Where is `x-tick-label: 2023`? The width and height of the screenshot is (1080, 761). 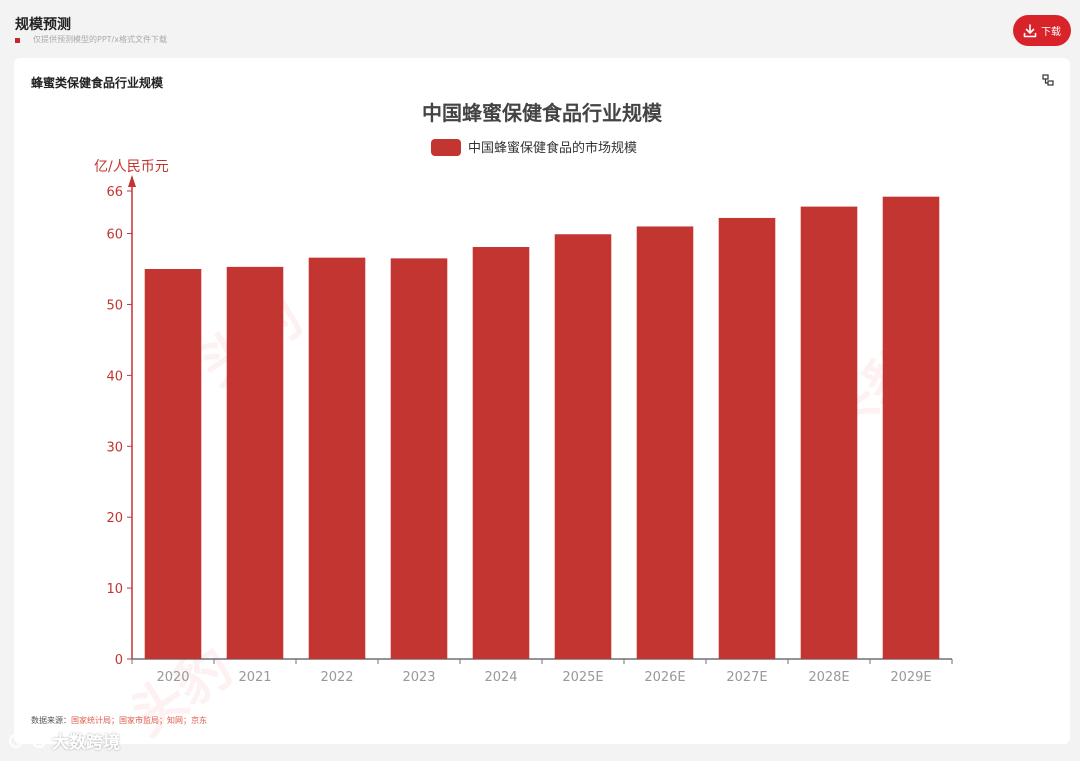 x-tick-label: 2023 is located at coordinates (418, 677).